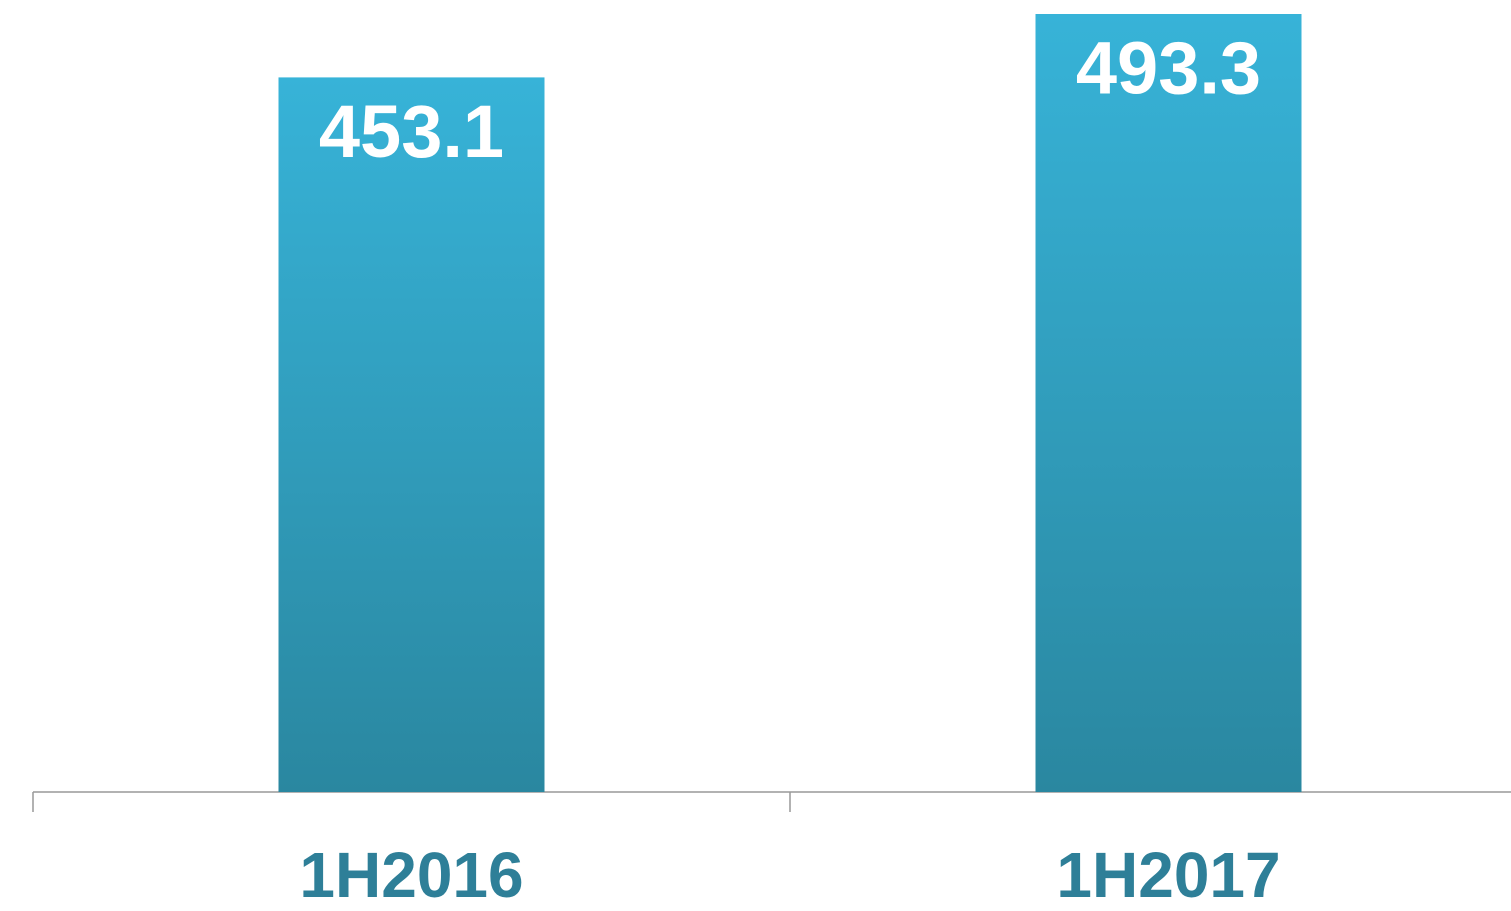 The width and height of the screenshot is (1511, 911). Describe the element at coordinates (1168, 68) in the screenshot. I see `data-label: 493.3` at that location.